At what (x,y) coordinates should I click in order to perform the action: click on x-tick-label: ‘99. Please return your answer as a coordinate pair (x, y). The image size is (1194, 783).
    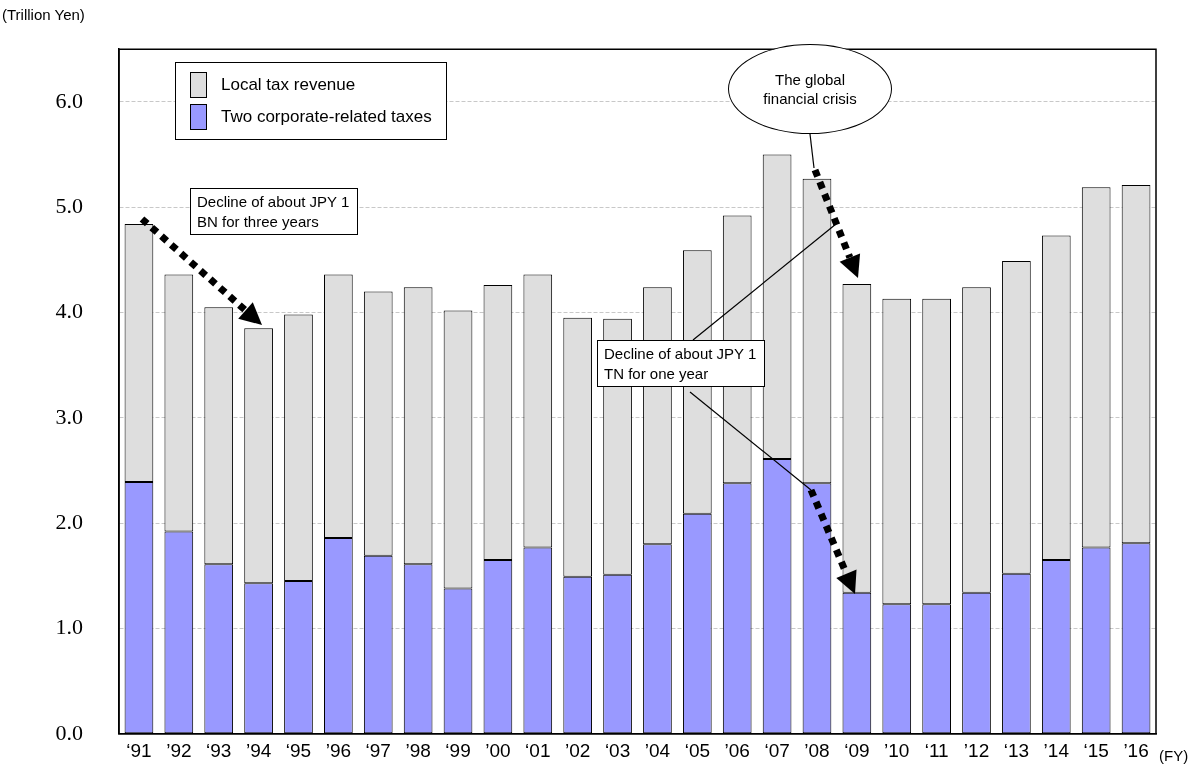
    Looking at the image, I should click on (458, 751).